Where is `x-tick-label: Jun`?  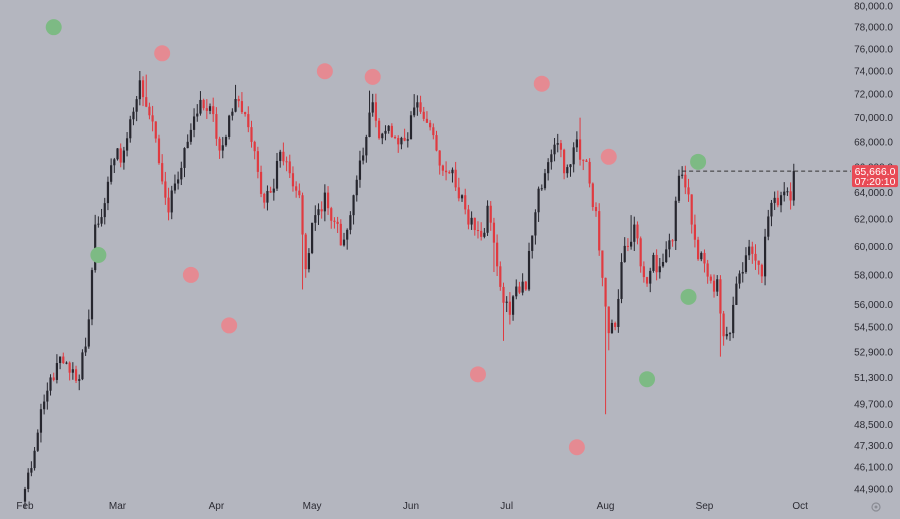
x-tick-label: Jun is located at coordinates (411, 506).